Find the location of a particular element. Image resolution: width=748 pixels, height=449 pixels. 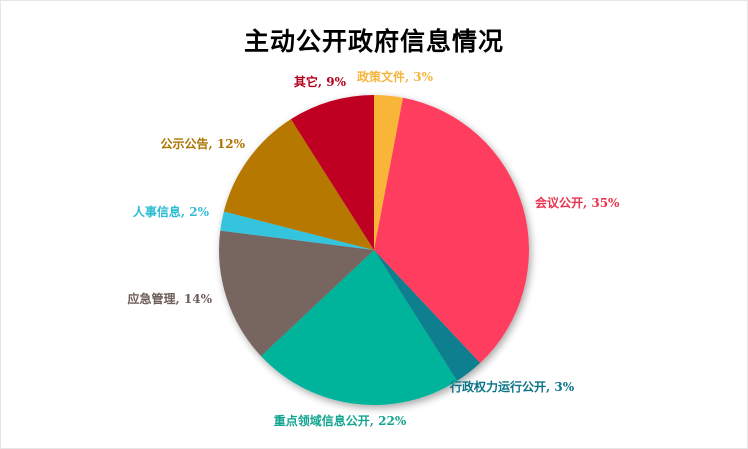

slice-label-3: 行政权力运行公开, 3% is located at coordinates (512, 386).